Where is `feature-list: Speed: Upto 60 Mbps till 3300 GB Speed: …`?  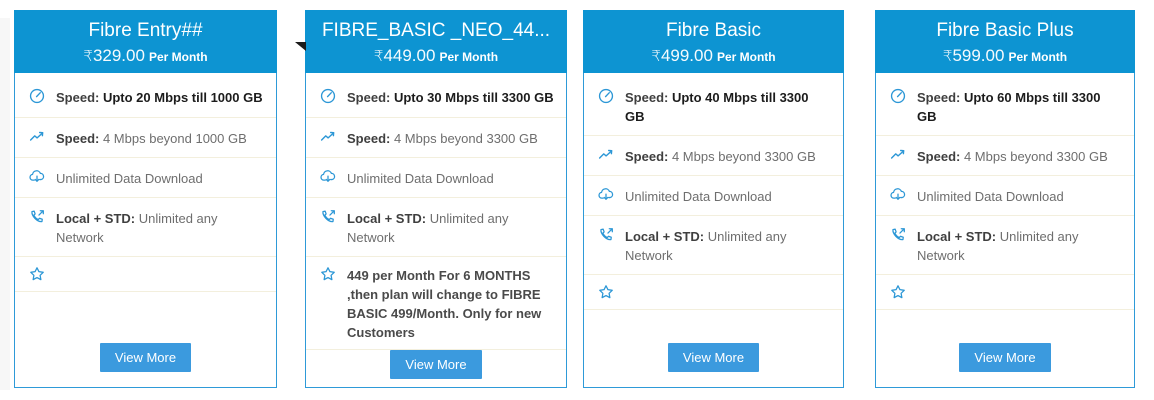
feature-list: Speed: Upto 60 Mbps till 3300 GB Speed: … is located at coordinates (1005, 191).